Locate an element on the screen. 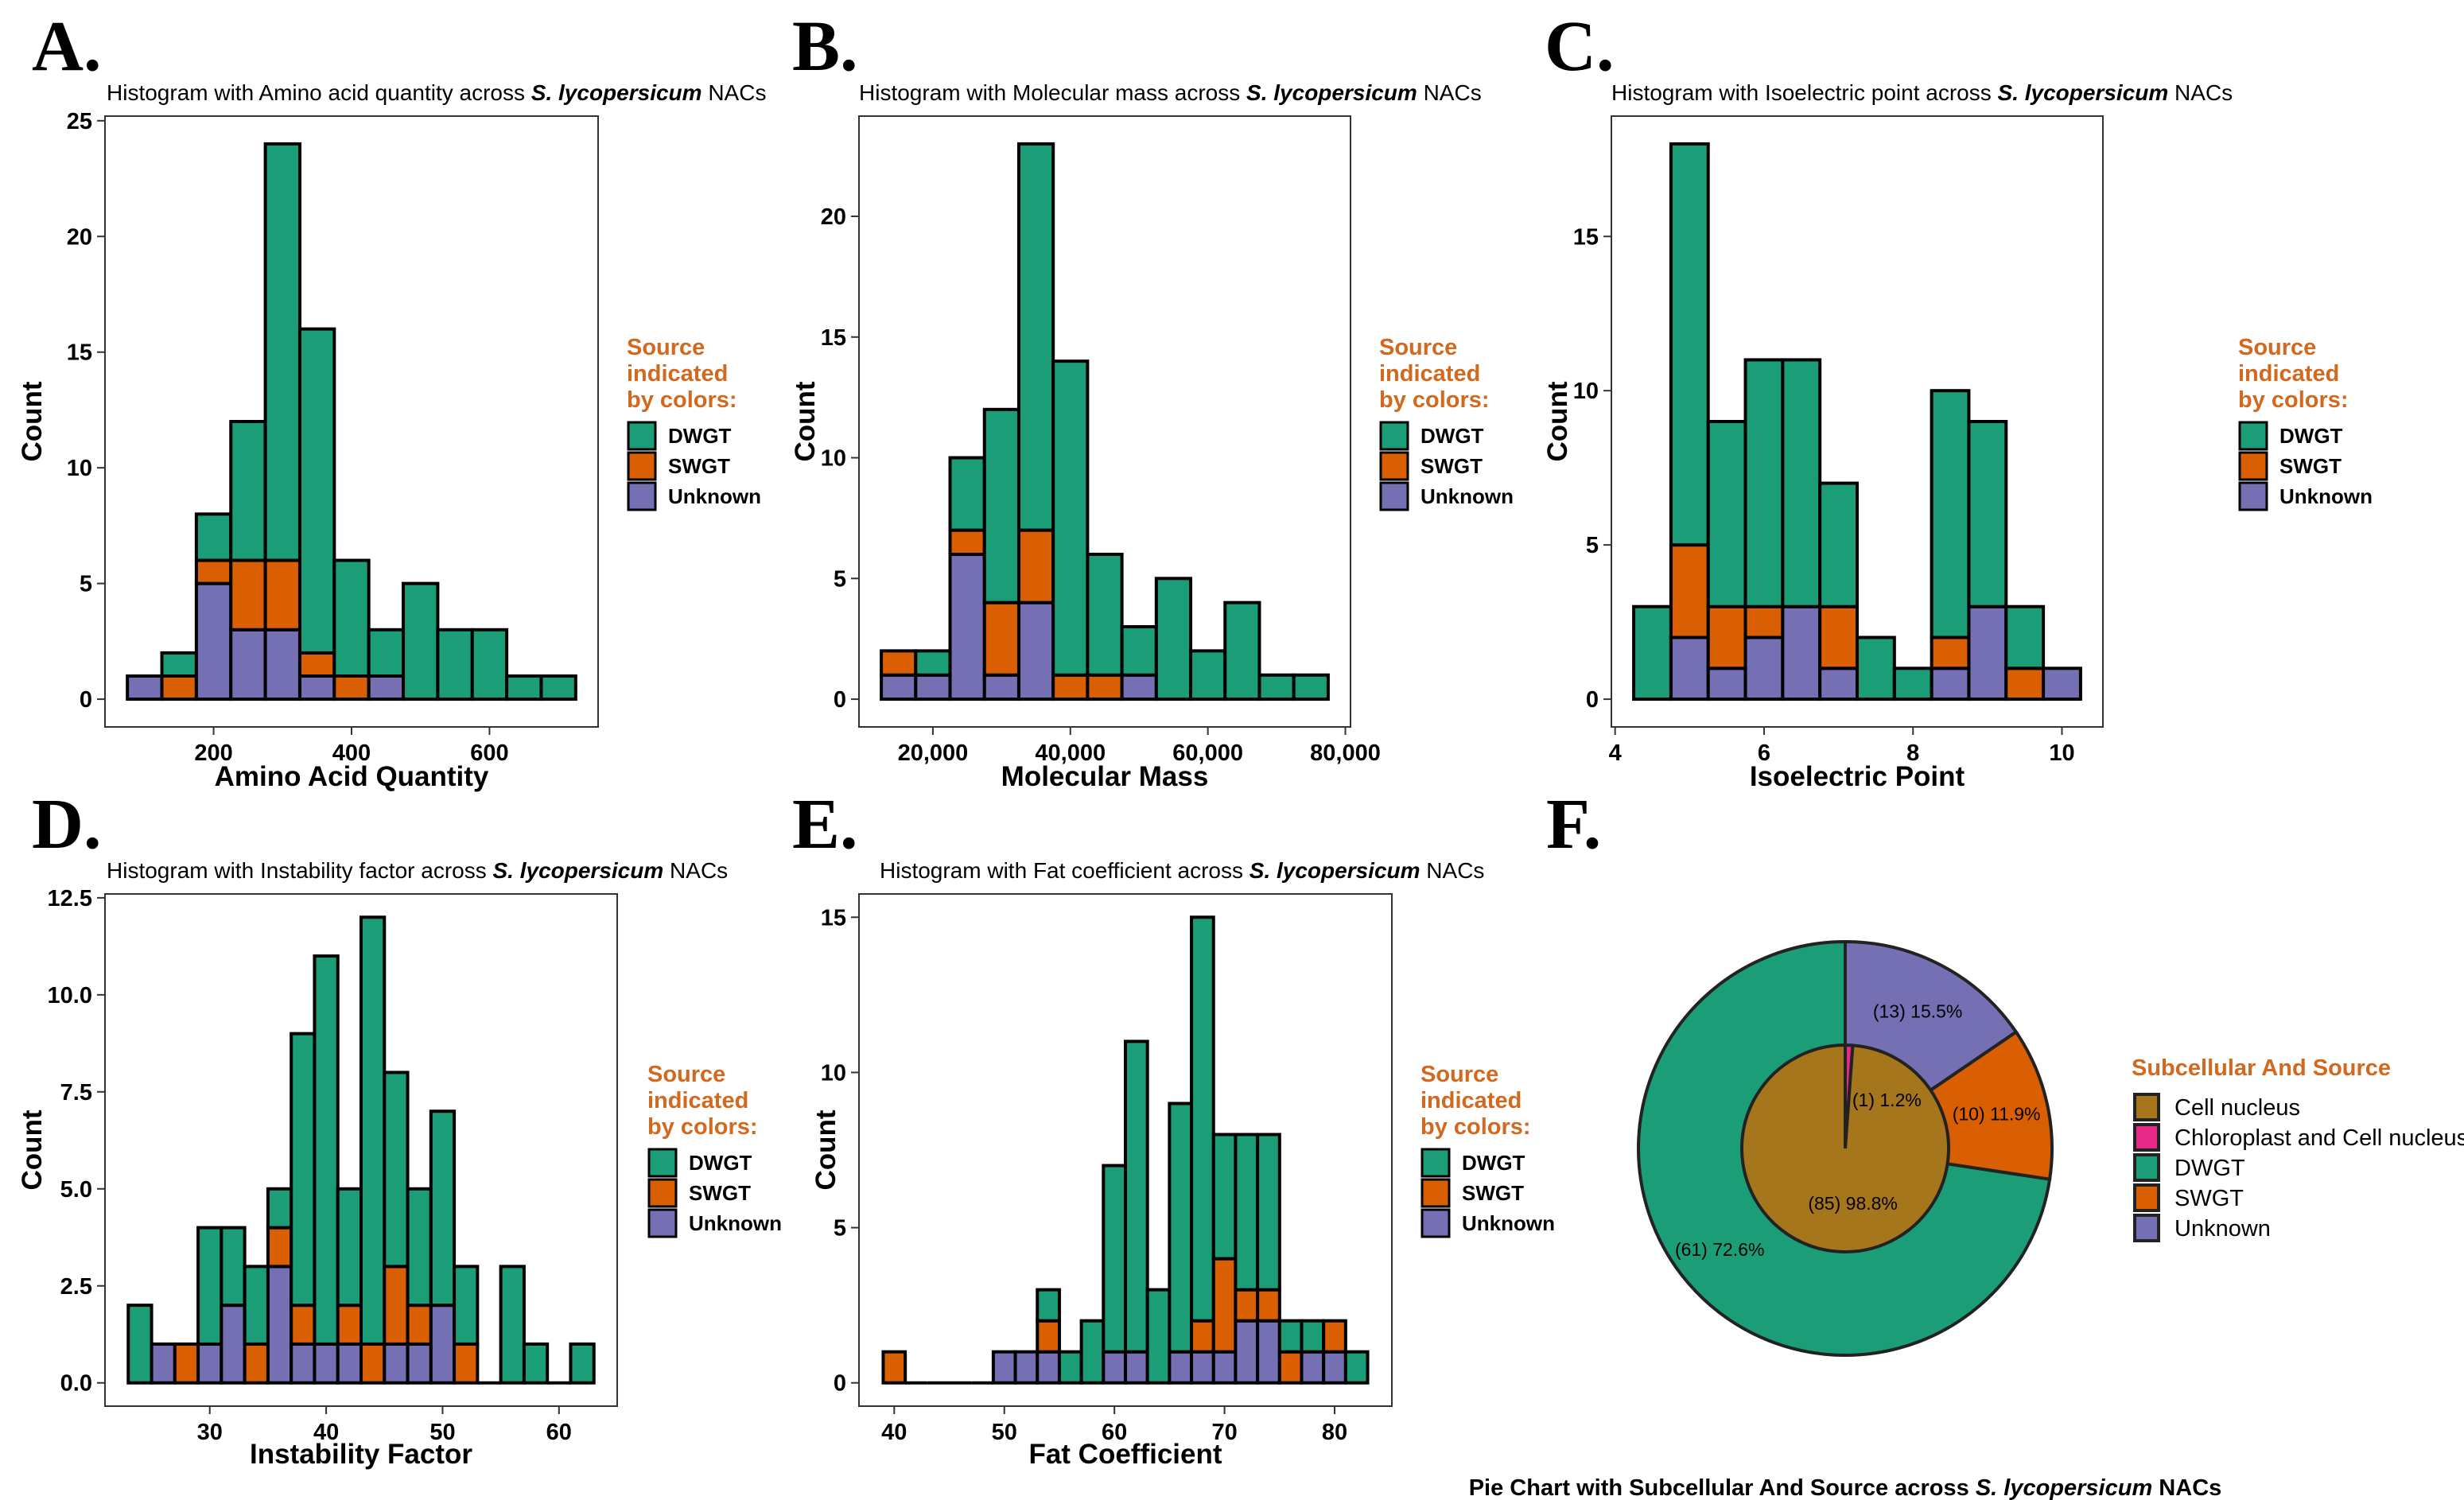 This screenshot has height=1500, width=2464. bar-swgt-8.5 is located at coordinates (1950, 652).